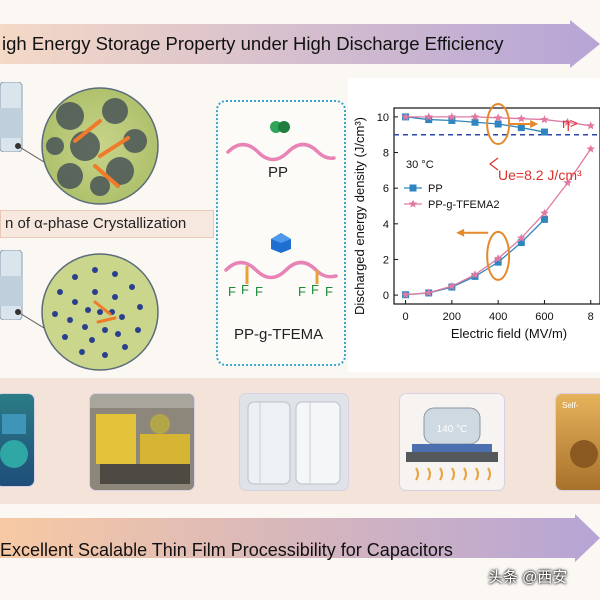 Image resolution: width=600 pixels, height=600 pixels. What do you see at coordinates (359, 216) in the screenshot?
I see `y-axis-label: Discharged energy density (J/cm³)` at bounding box center [359, 216].